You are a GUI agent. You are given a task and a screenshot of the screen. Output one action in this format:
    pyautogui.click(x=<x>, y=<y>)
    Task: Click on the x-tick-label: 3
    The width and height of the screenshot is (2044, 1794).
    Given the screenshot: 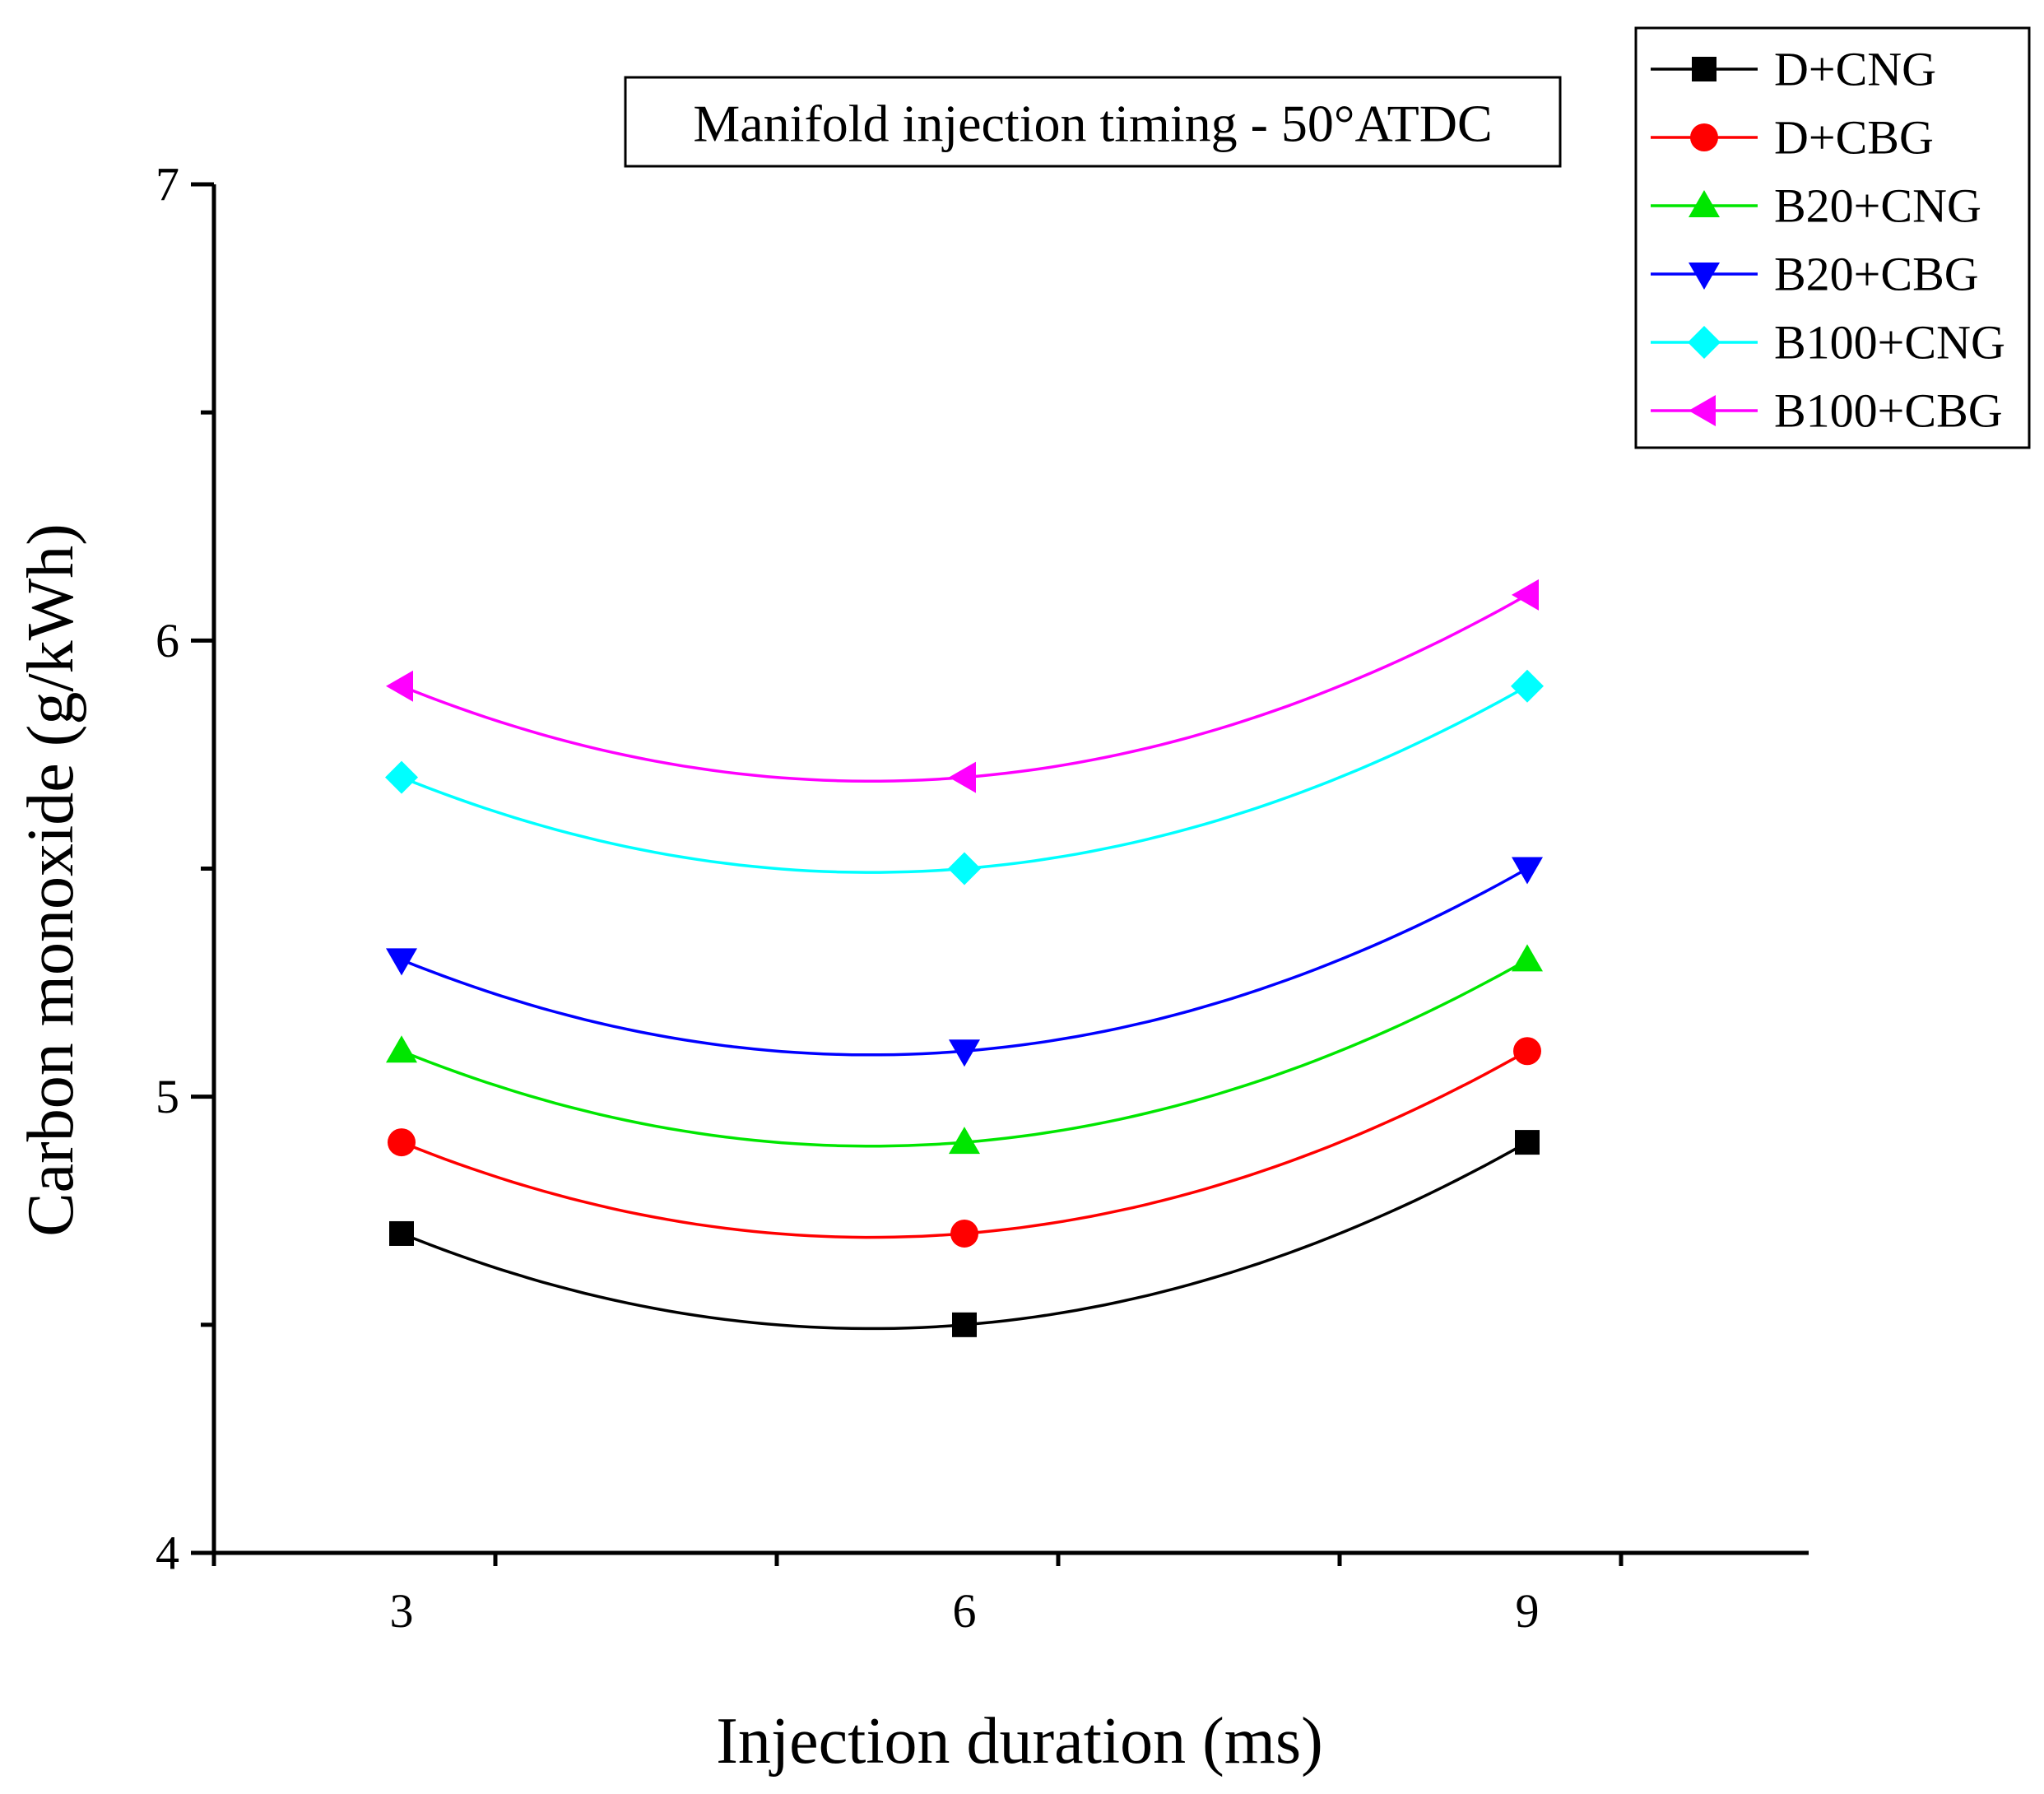 What is the action you would take?
    pyautogui.click(x=402, y=1611)
    